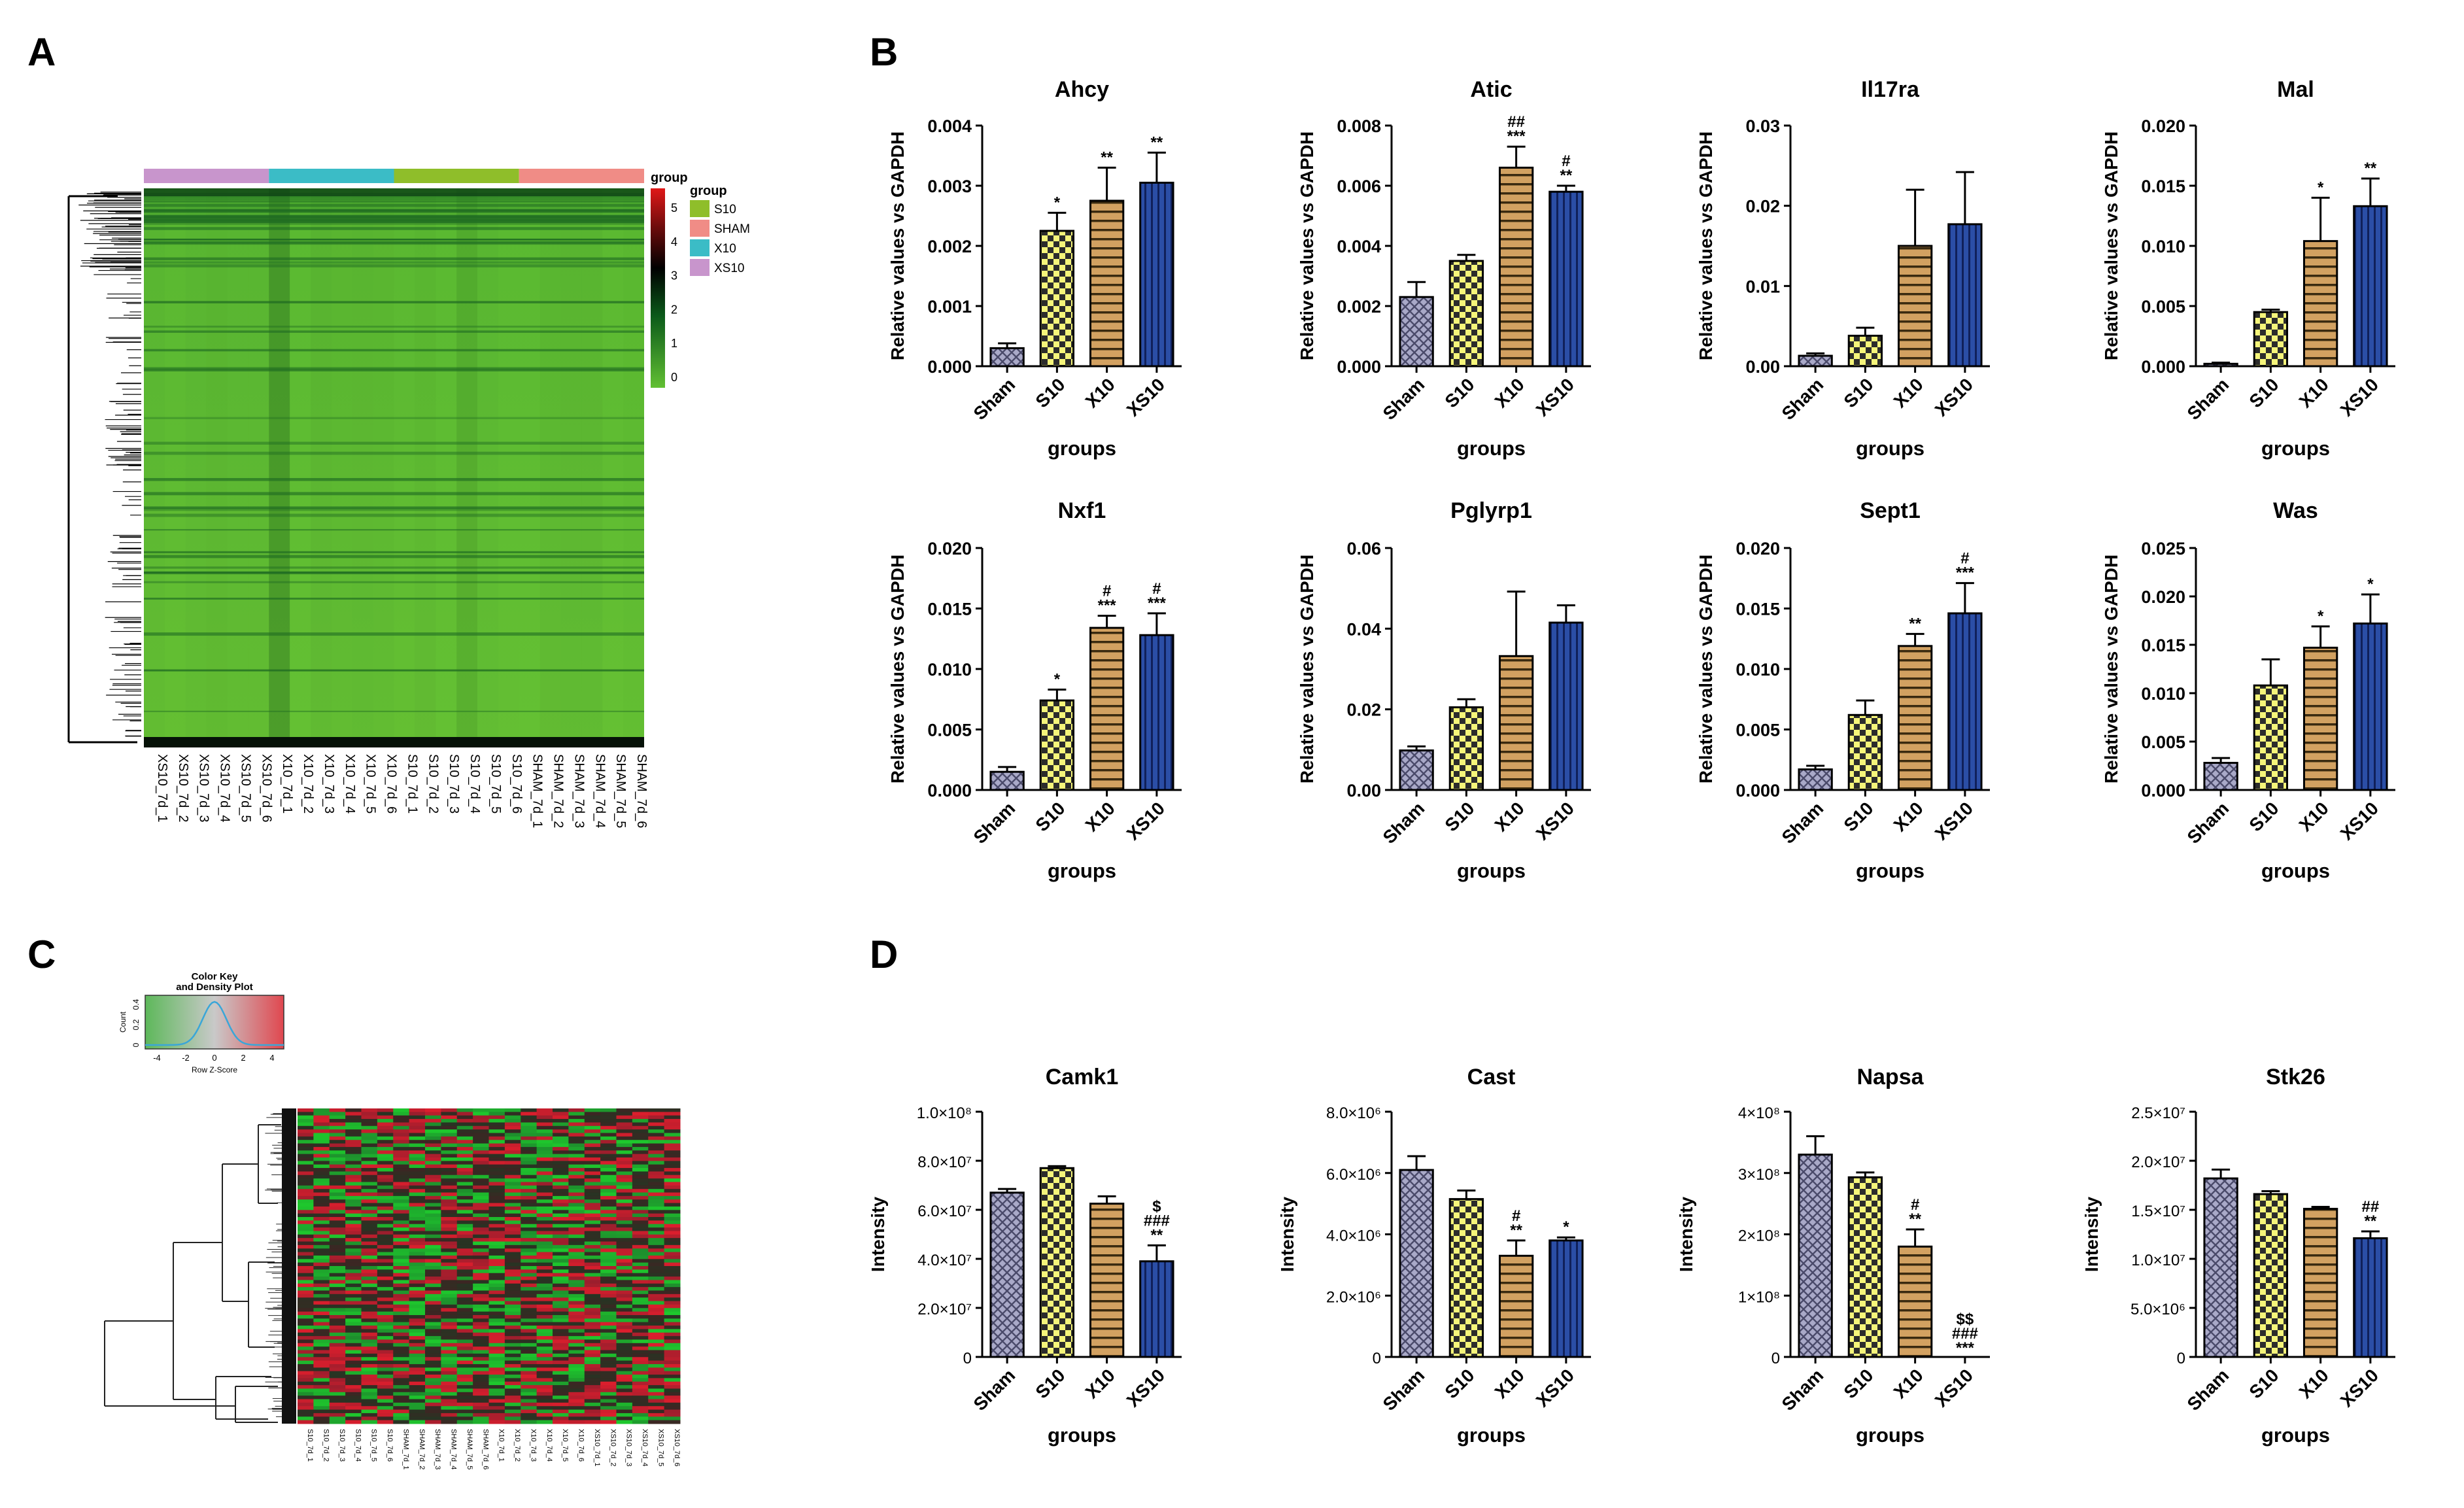 The height and width of the screenshot is (1508, 2464). Describe the element at coordinates (1107, 1280) in the screenshot. I see `bar-x10` at that location.